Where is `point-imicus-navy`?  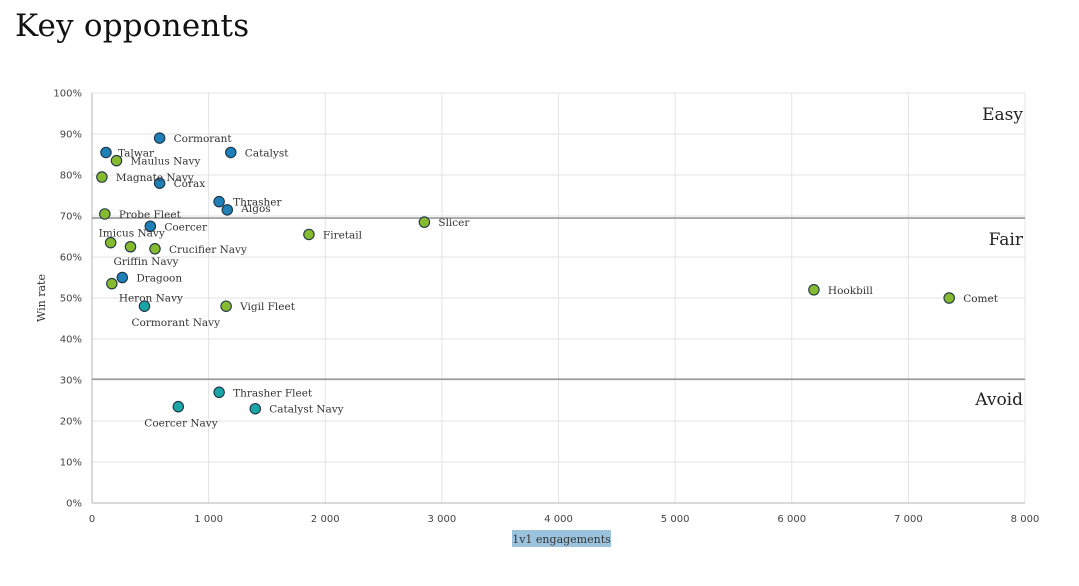
point-imicus-navy is located at coordinates (110, 242).